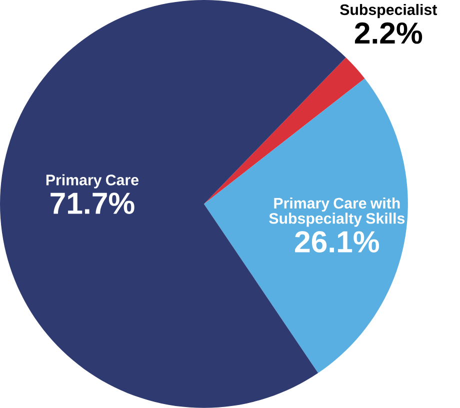 The height and width of the screenshot is (408, 460). Describe the element at coordinates (337, 212) in the screenshot. I see `slice-label: Primary Care with Subspecialty Skills` at that location.